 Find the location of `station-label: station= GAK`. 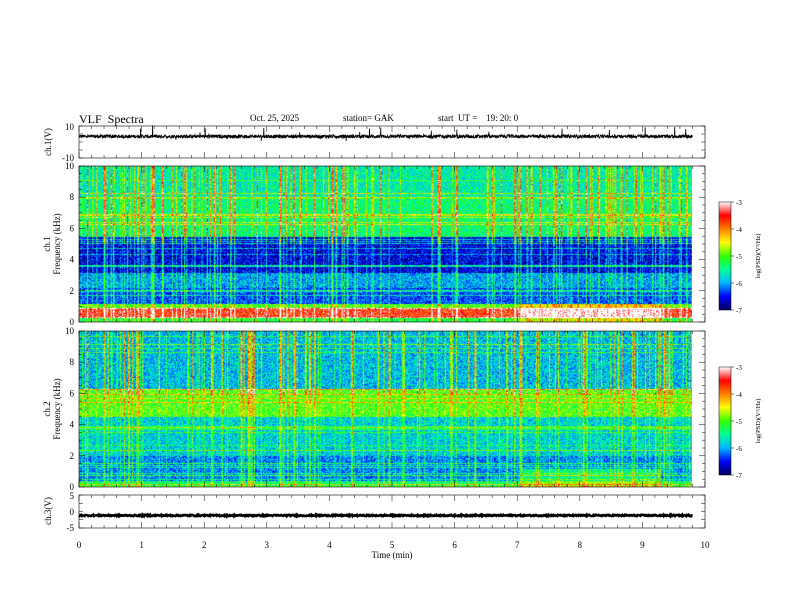

station-label: station= GAK is located at coordinates (368, 118).